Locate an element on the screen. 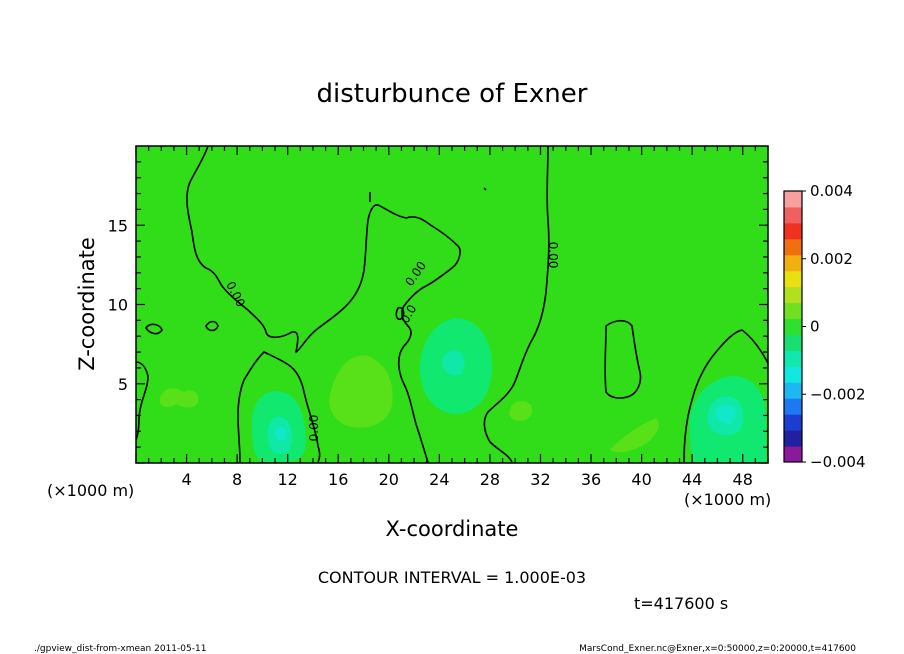  colorbar-tick-label: 0 is located at coordinates (815, 327).